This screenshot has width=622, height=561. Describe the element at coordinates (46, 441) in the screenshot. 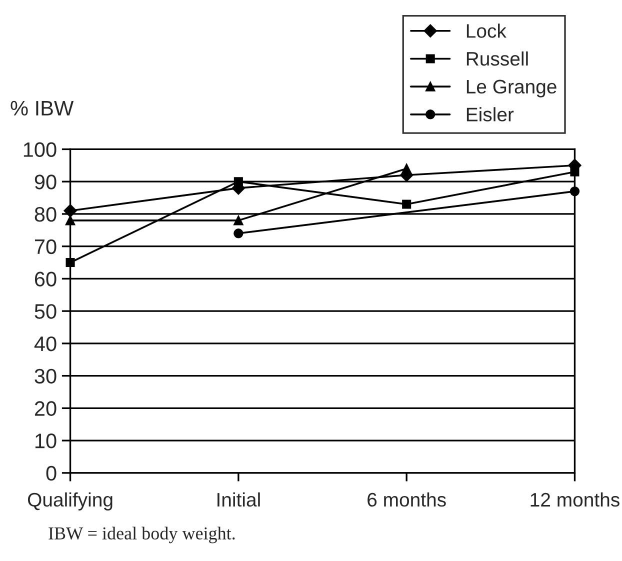

I see `y-tick-label: 10` at that location.